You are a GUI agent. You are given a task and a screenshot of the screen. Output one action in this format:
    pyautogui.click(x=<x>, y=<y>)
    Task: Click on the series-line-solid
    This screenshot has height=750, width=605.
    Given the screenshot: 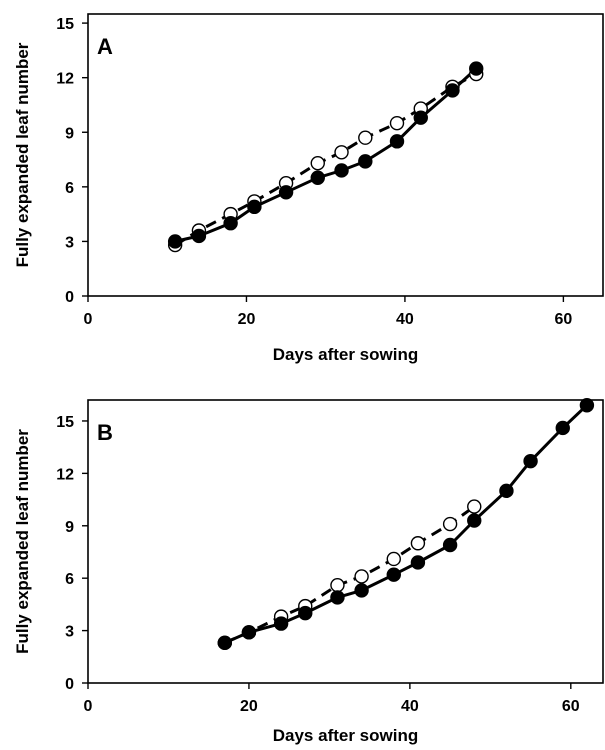 What is the action you would take?
    pyautogui.click(x=326, y=155)
    